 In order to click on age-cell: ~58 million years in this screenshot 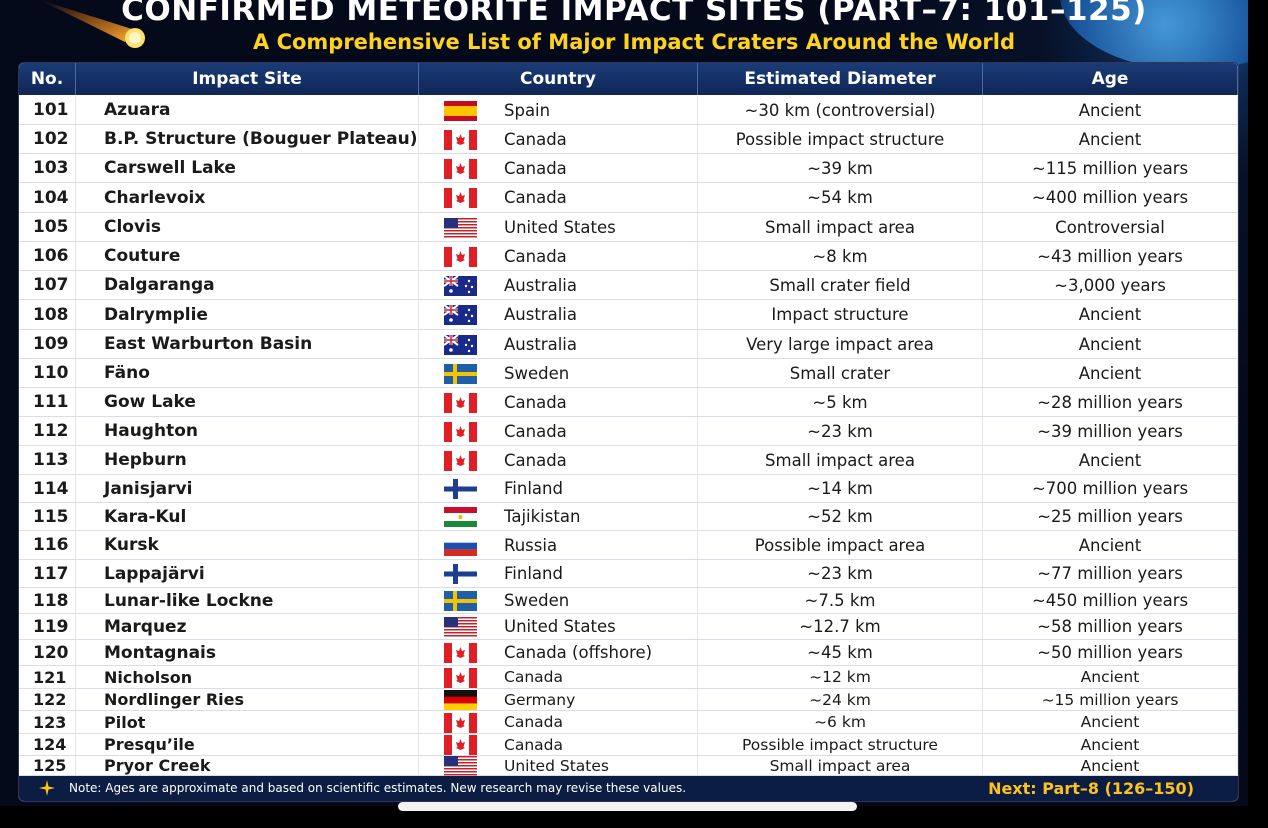, I will do `click(1110, 626)`.